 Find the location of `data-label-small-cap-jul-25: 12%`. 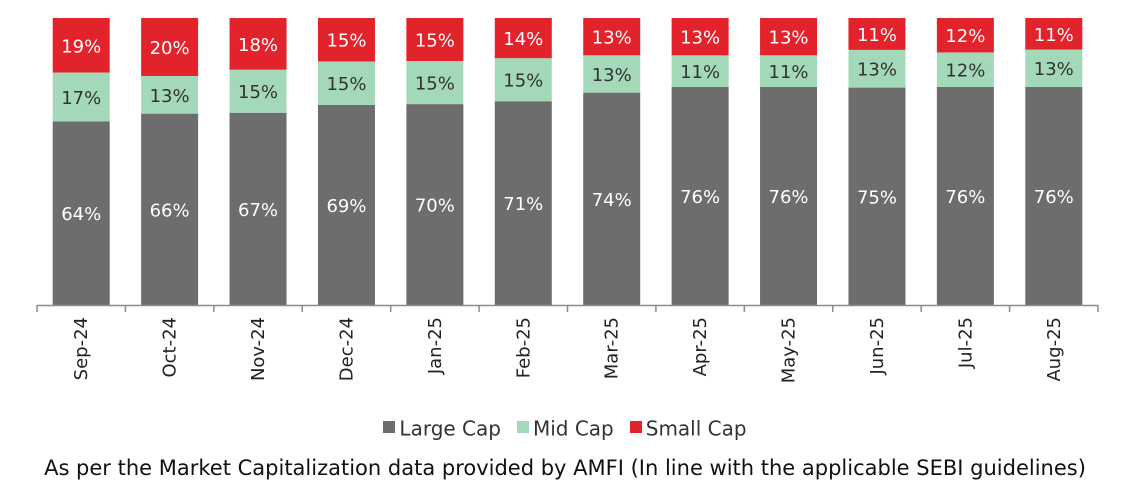

data-label-small-cap-jul-25: 12% is located at coordinates (965, 36).